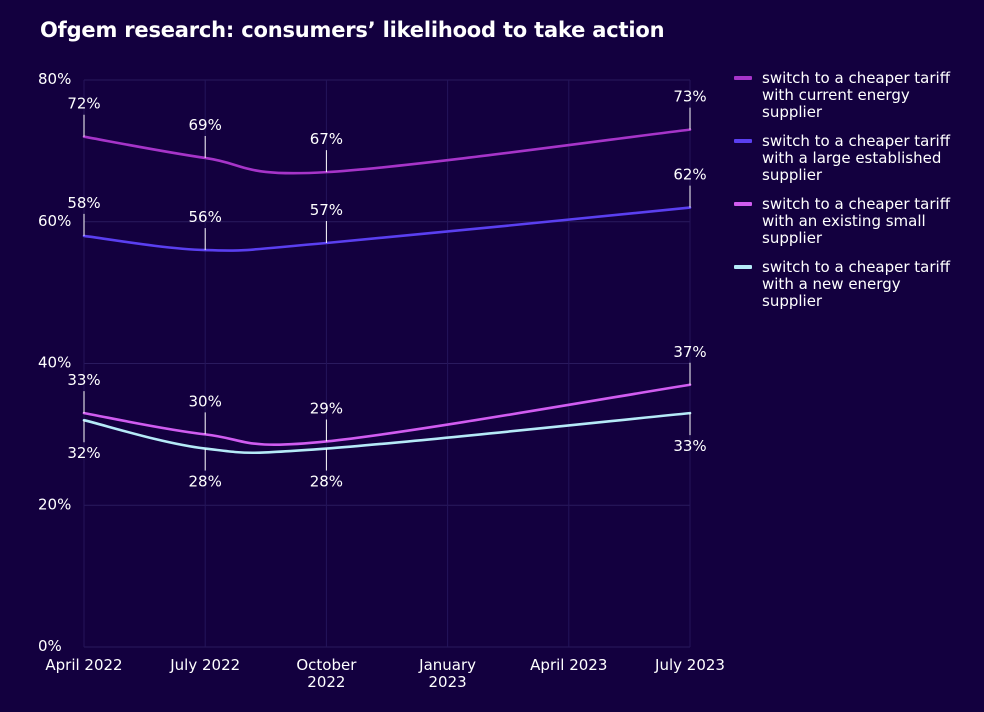 The image size is (984, 712). Describe the element at coordinates (326, 673) in the screenshot. I see `x-tick-label: October 2022` at that location.